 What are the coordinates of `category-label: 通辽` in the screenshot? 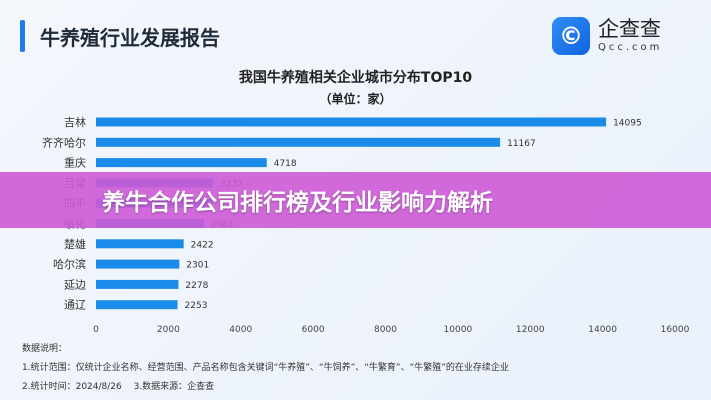 It's located at (75, 305).